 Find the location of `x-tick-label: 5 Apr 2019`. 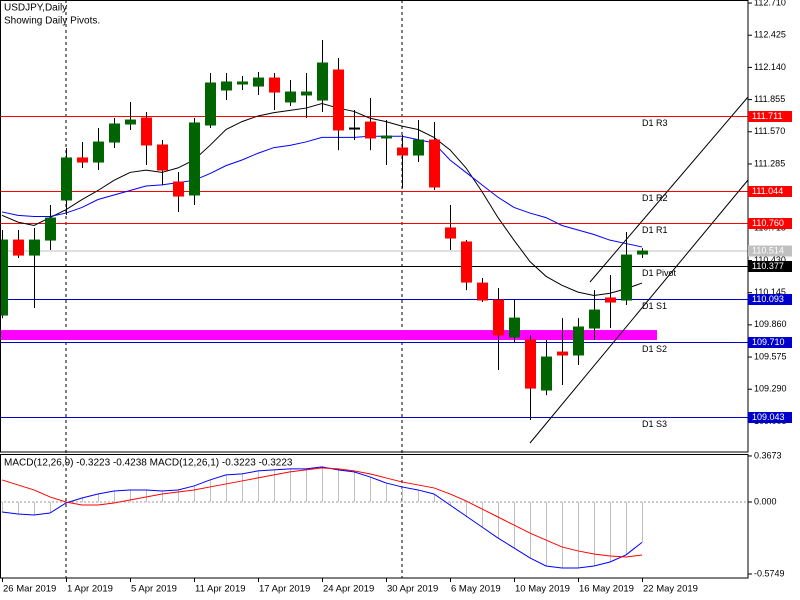

x-tick-label: 5 Apr 2019 is located at coordinates (154, 589).